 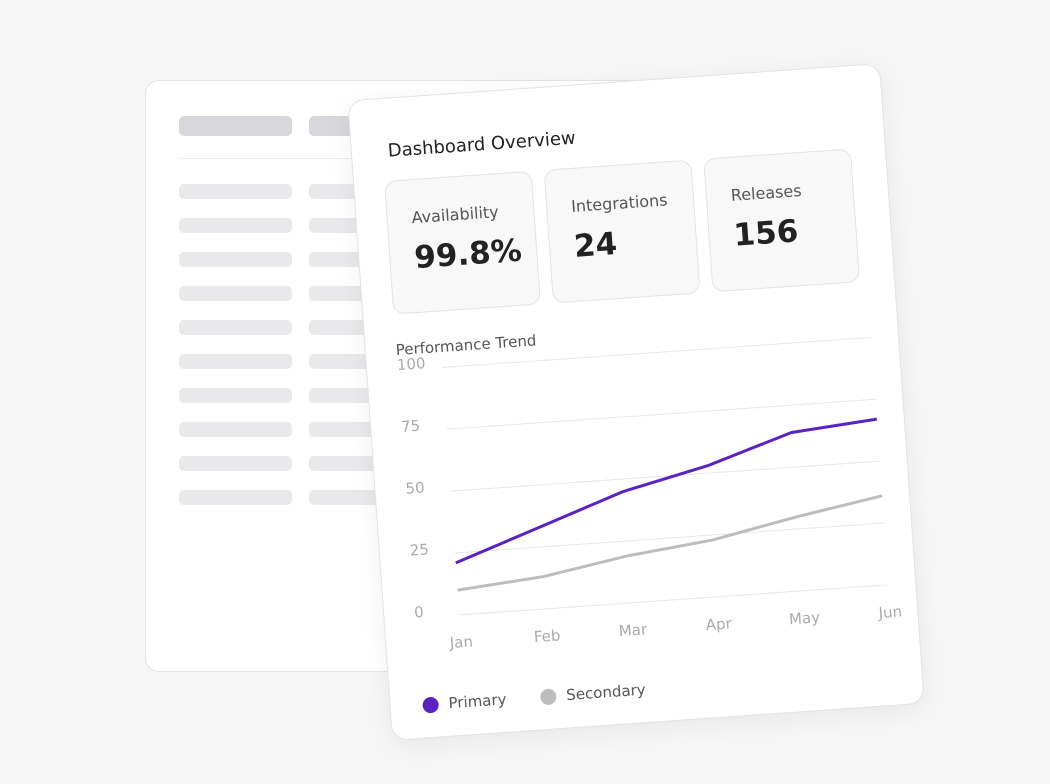 What do you see at coordinates (890, 612) in the screenshot?
I see `x-tick-label: Jun` at bounding box center [890, 612].